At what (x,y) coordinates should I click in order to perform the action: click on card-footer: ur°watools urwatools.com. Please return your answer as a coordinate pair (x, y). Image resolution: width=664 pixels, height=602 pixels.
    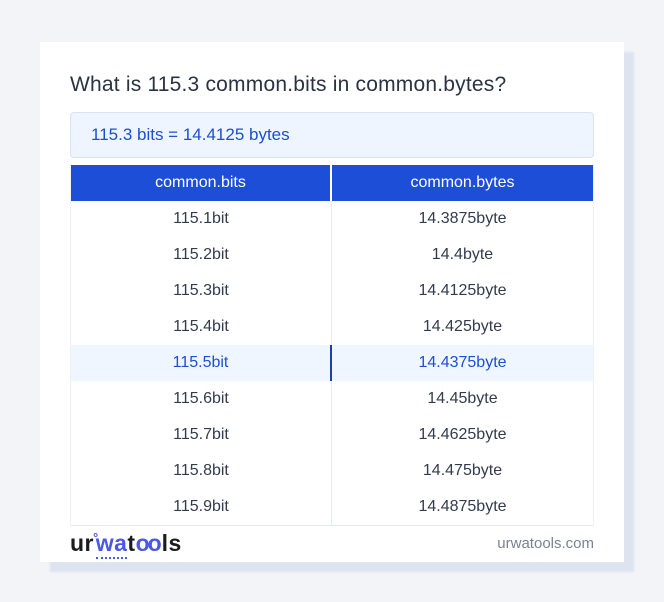
    Looking at the image, I should click on (332, 544).